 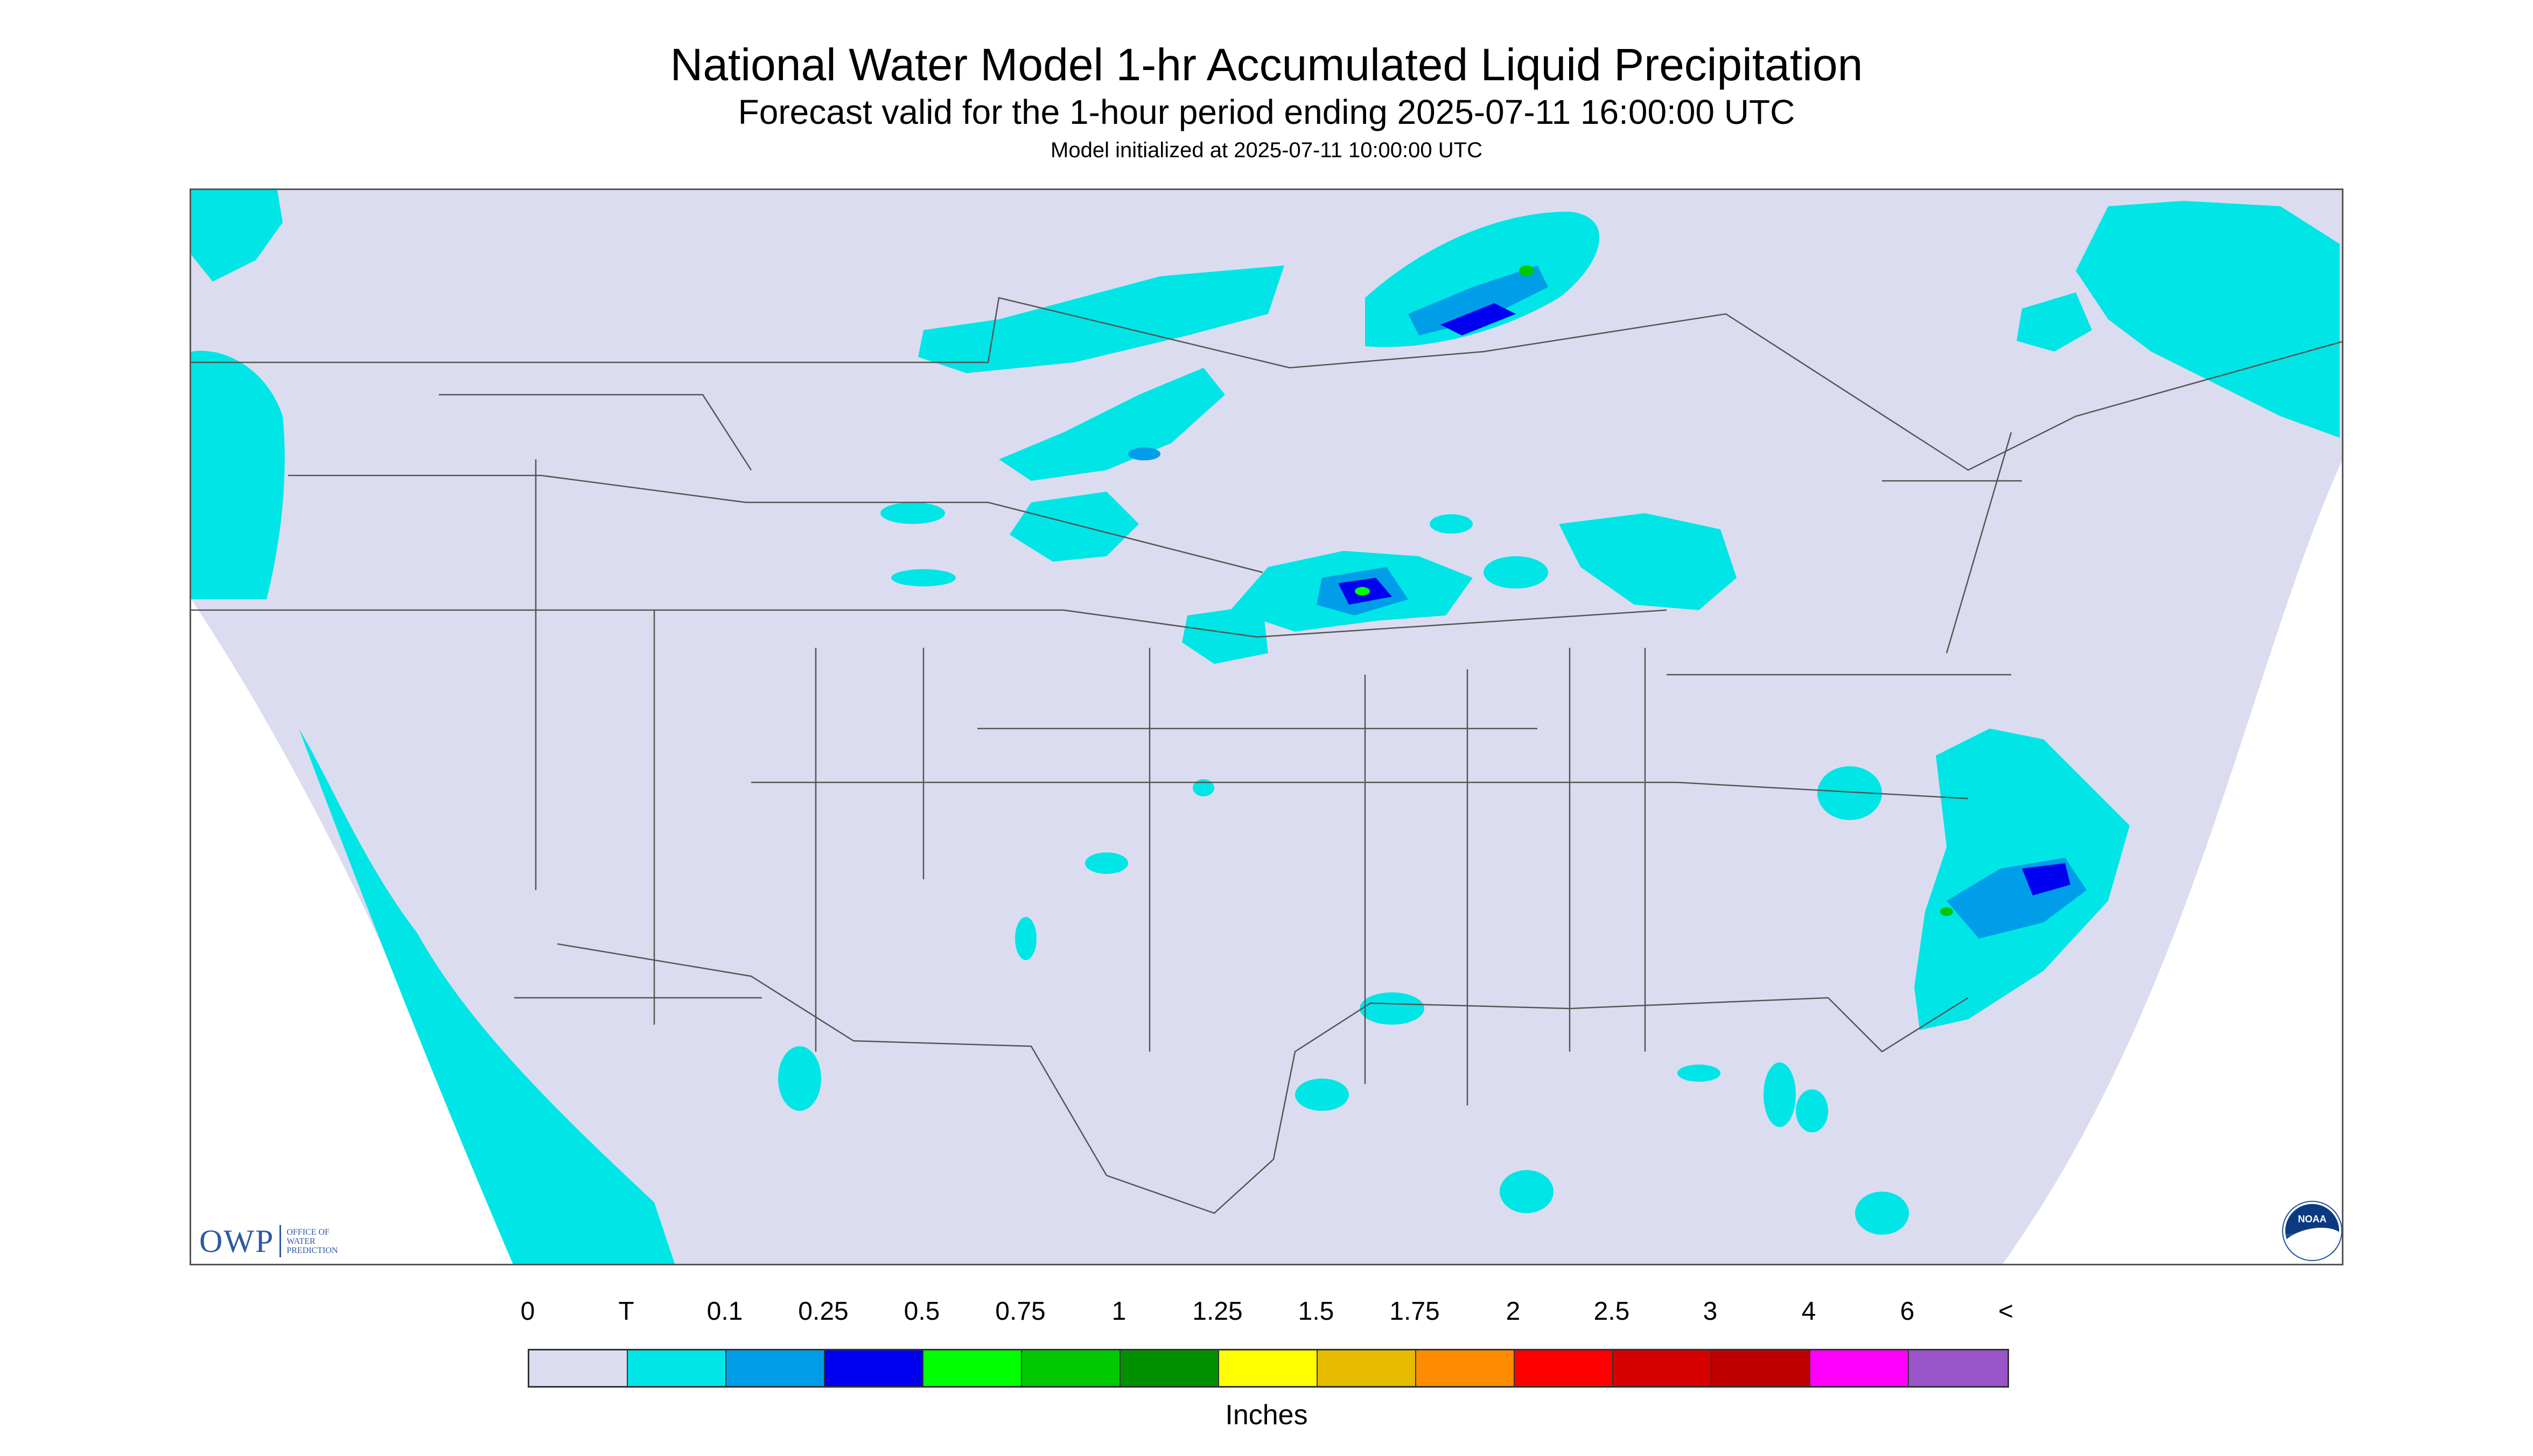 What do you see at coordinates (1267, 1311) in the screenshot?
I see `legend-labels: 0 T 0.1 0.25 0.5 0.75 1 1.25 1.5 1.75 2 2.5 3 4 6 <` at bounding box center [1267, 1311].